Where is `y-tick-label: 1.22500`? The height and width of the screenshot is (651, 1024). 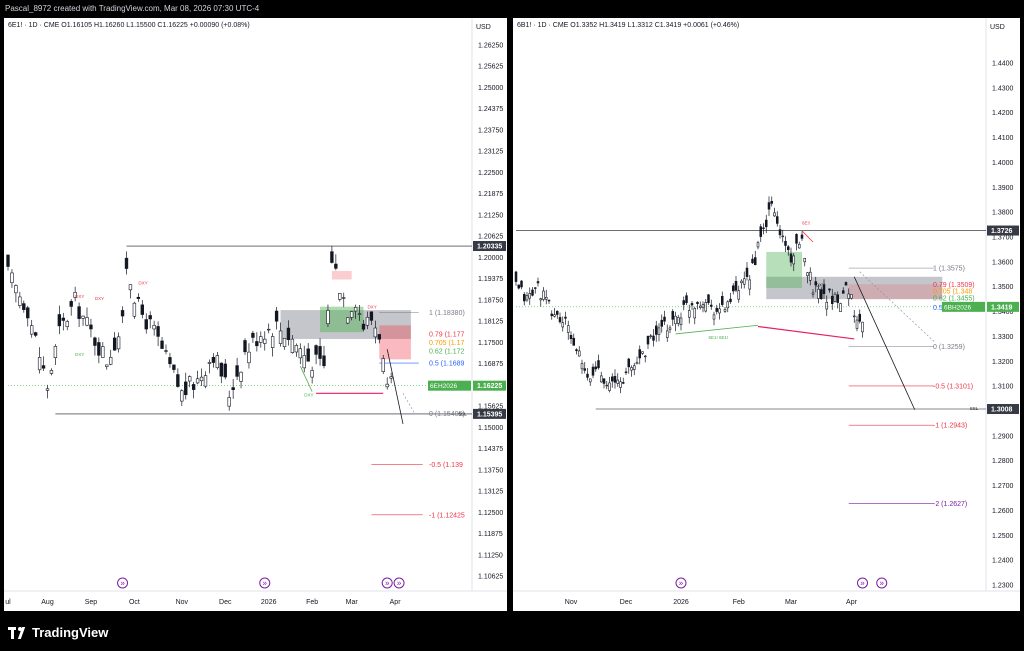
y-tick-label: 1.22500 is located at coordinates (490, 173).